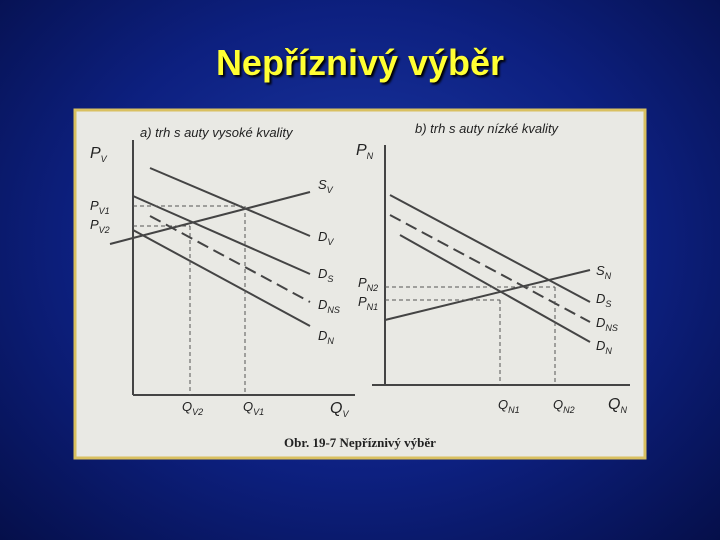 The image size is (720, 540). I want to click on axis-label: PN1, so click(368, 303).